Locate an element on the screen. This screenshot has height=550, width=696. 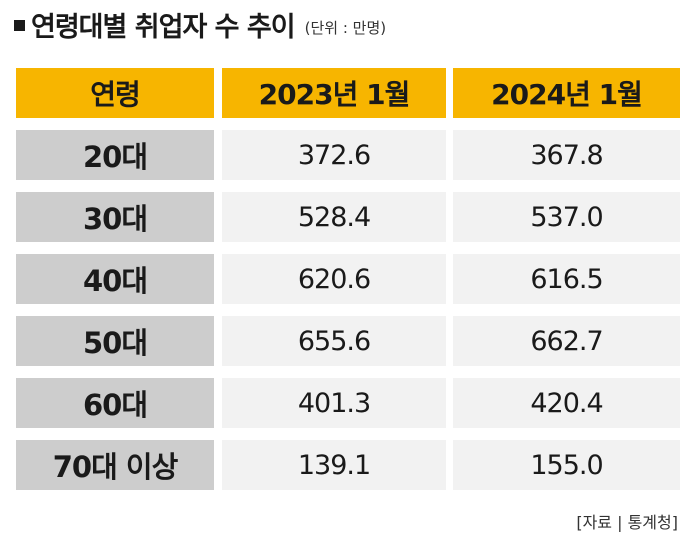
value-2023-cell-3: 655.6 is located at coordinates (334, 341).